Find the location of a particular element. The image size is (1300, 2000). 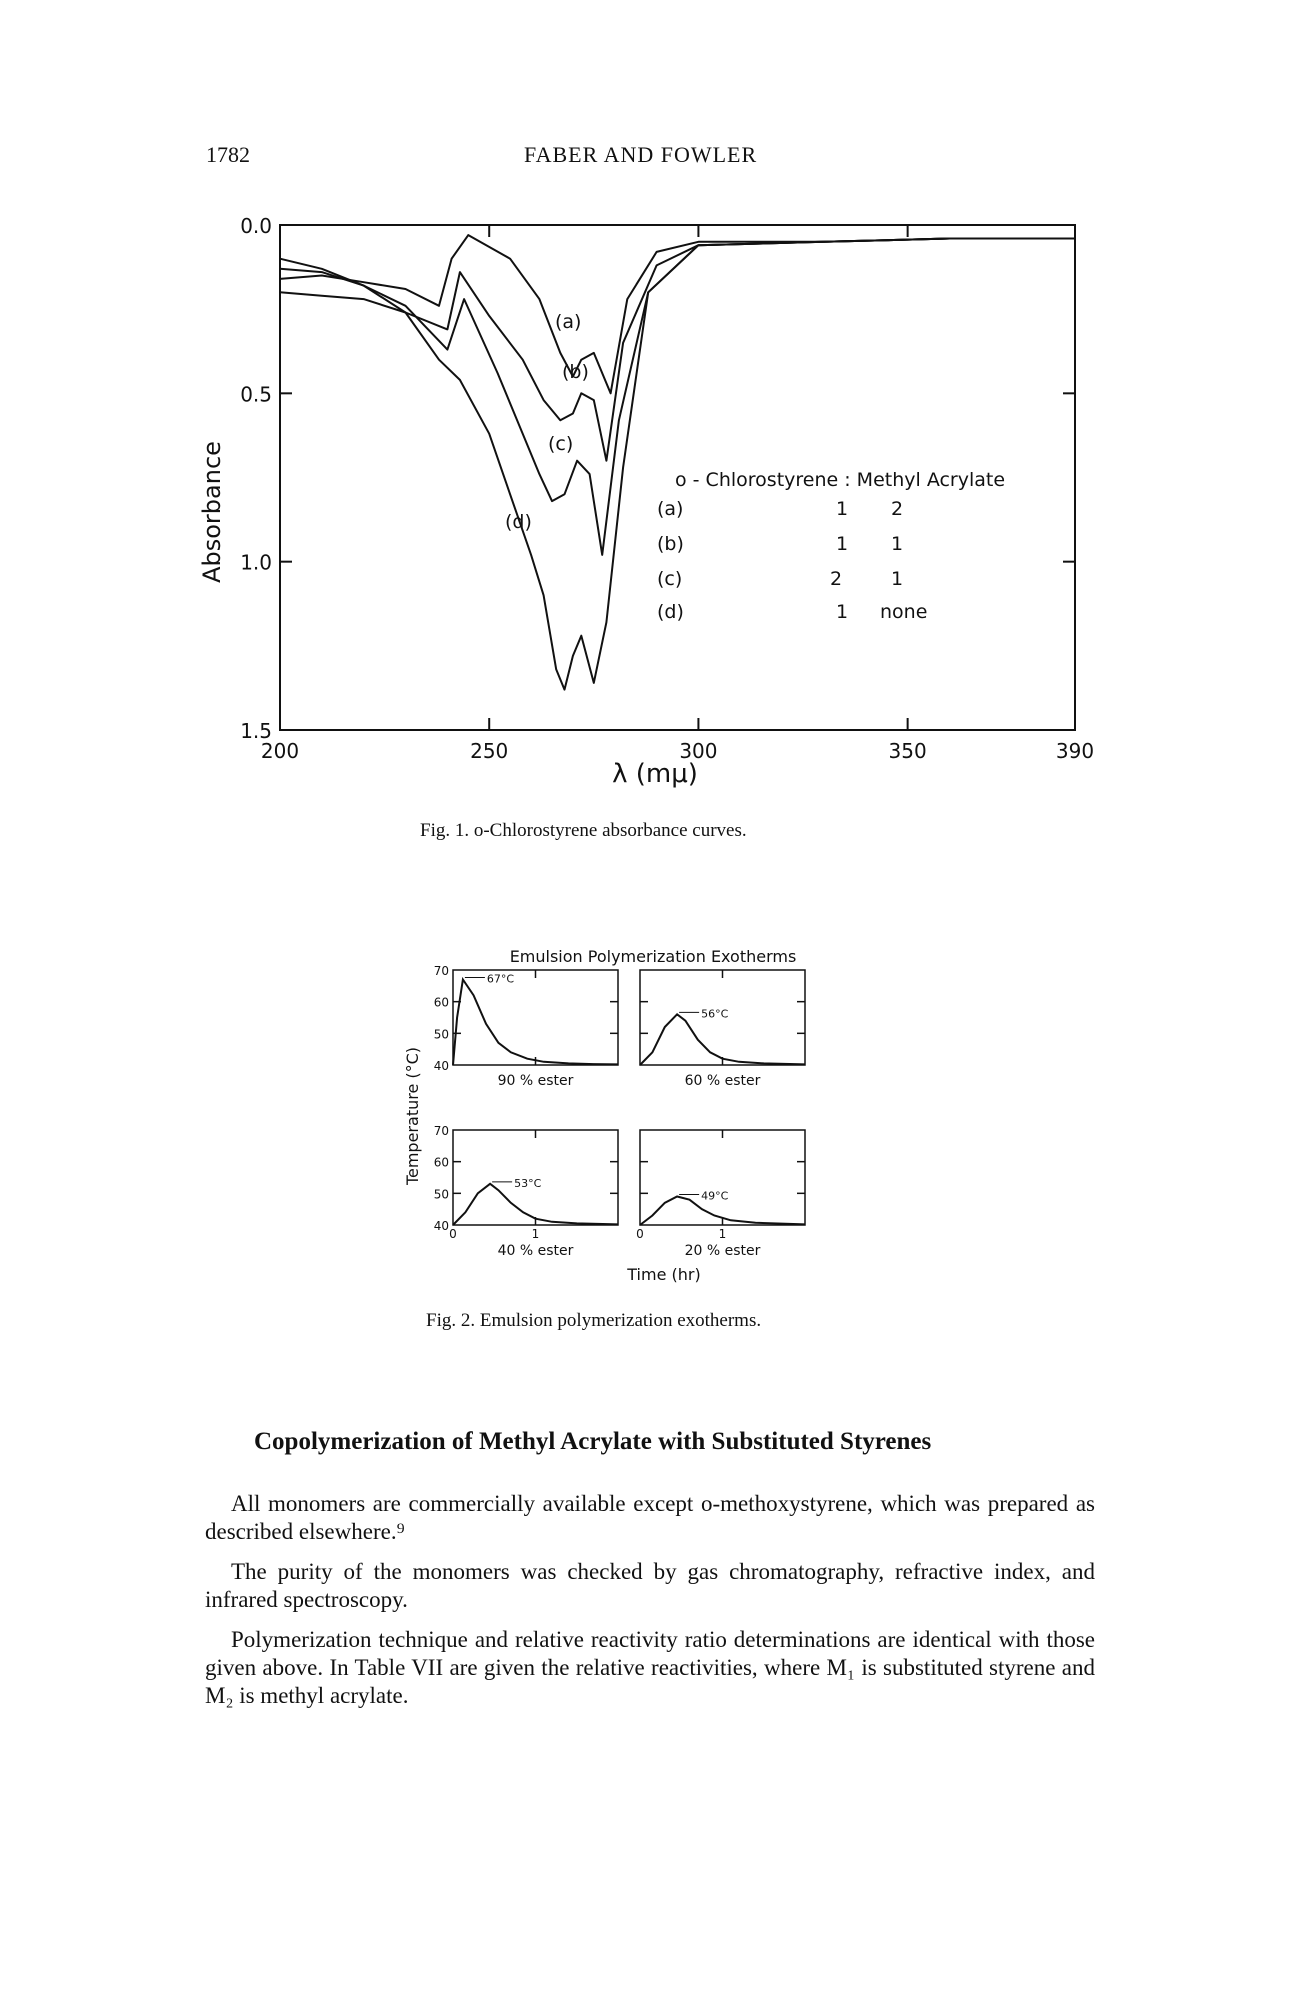

figure-2-title: Emulsion Polymerization Exotherms is located at coordinates (653, 956).